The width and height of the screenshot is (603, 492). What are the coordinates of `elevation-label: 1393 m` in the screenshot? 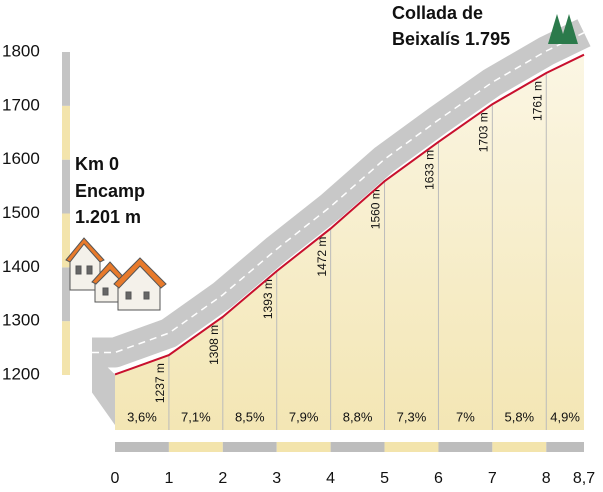 It's located at (268, 299).